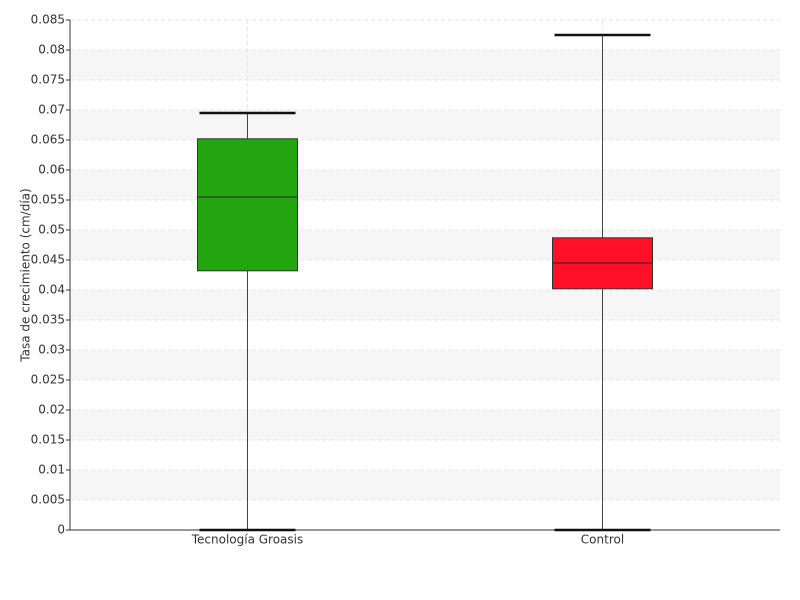 This screenshot has height=600, width=800. What do you see at coordinates (48, 80) in the screenshot?
I see `y-tick-label: 0.075` at bounding box center [48, 80].